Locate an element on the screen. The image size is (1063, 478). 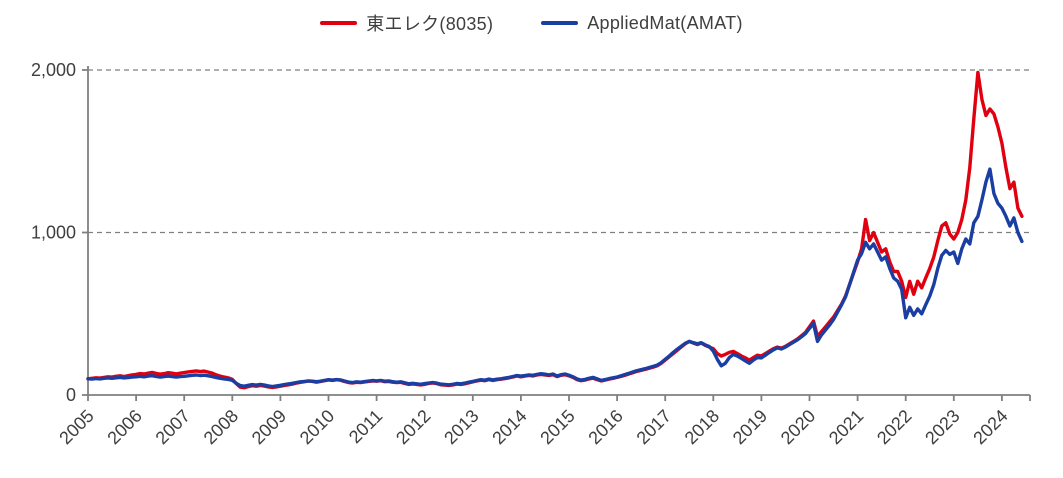
x-tick-label: 2006 is located at coordinates (124, 427).